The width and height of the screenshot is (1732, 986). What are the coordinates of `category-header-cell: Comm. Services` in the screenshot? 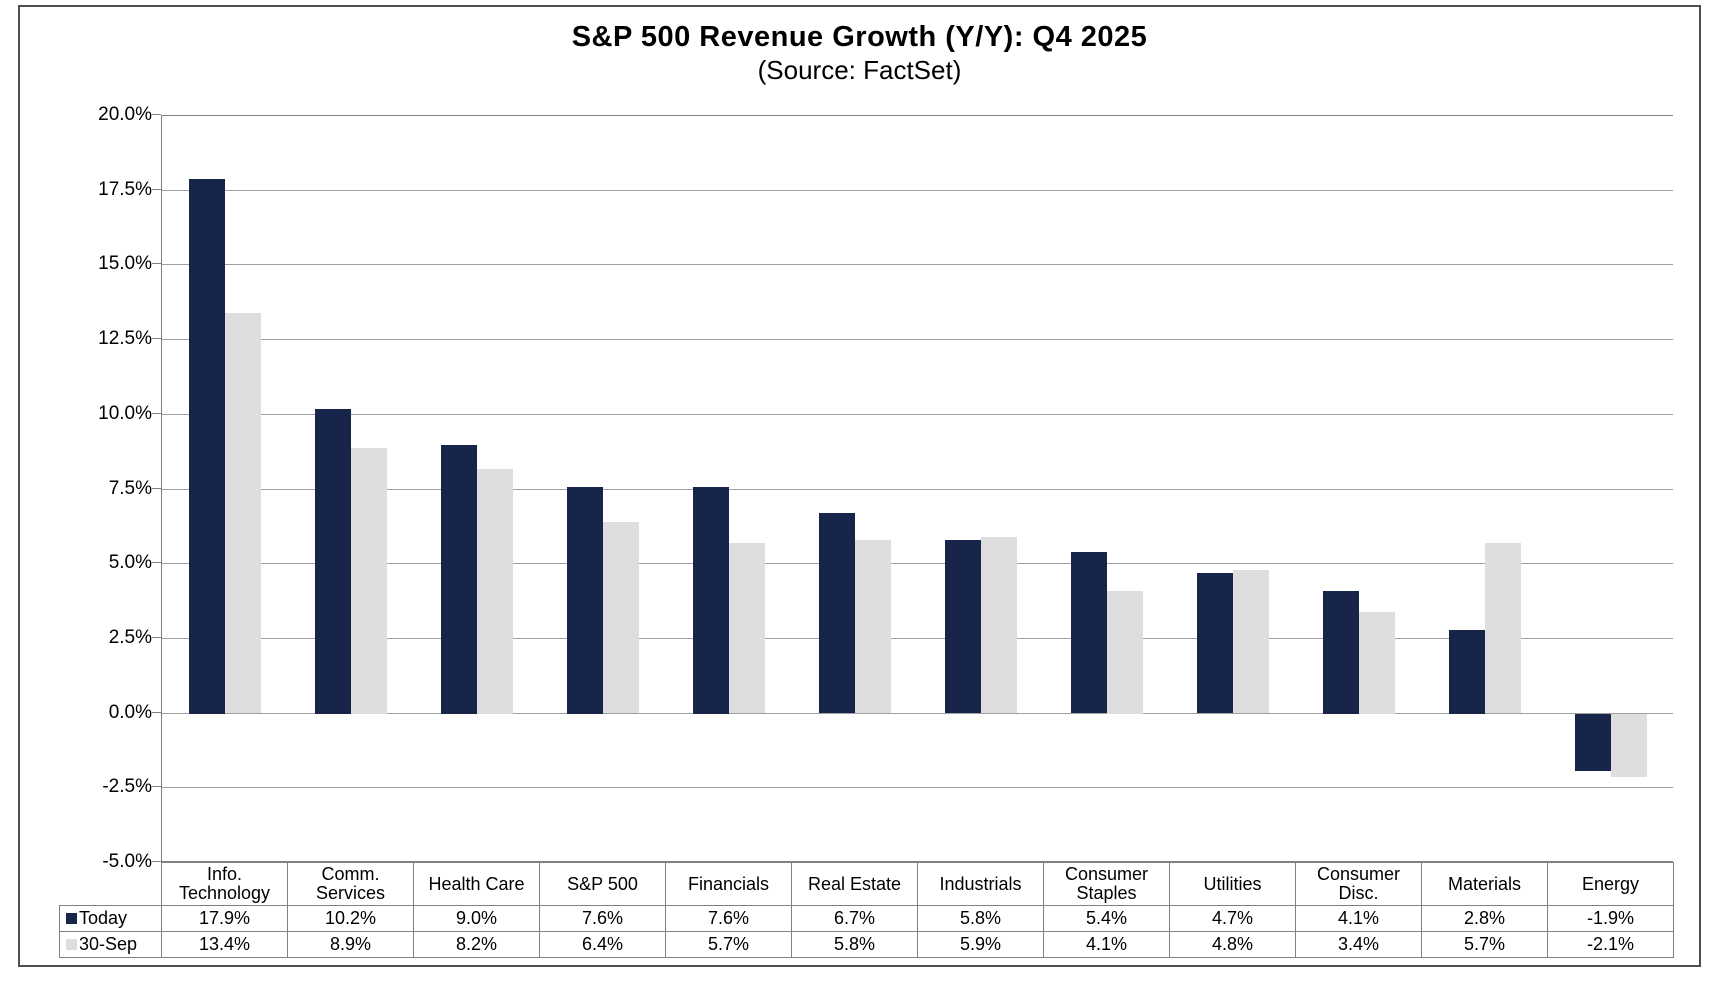 It's located at (350, 883).